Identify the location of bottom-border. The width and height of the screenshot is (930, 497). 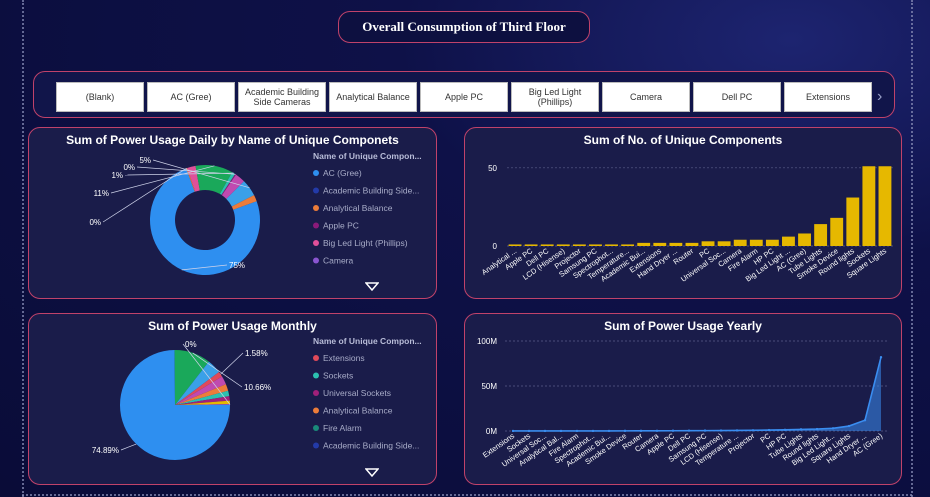
(467, 495).